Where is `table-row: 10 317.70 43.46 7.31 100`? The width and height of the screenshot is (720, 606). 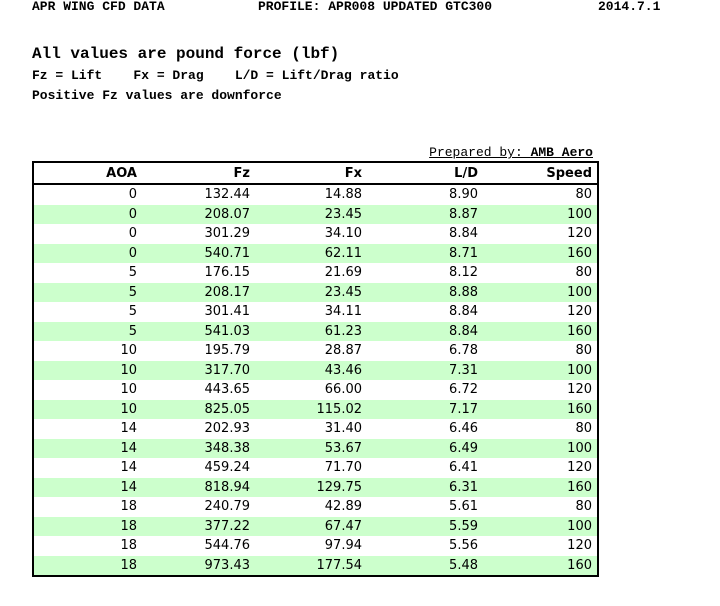 table-row: 10 317.70 43.46 7.31 100 is located at coordinates (315, 370).